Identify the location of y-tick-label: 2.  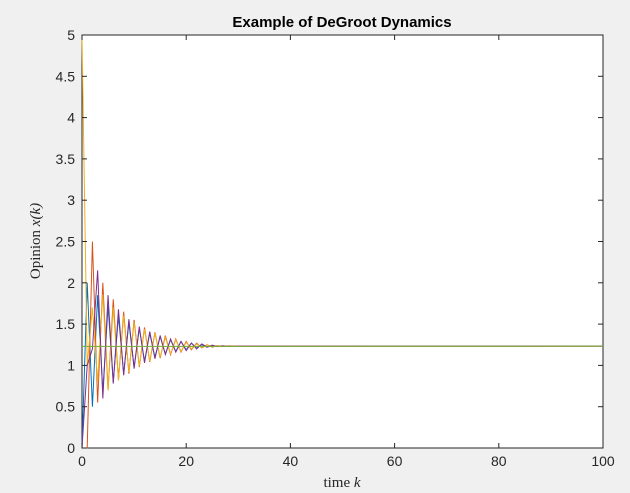
(71, 283).